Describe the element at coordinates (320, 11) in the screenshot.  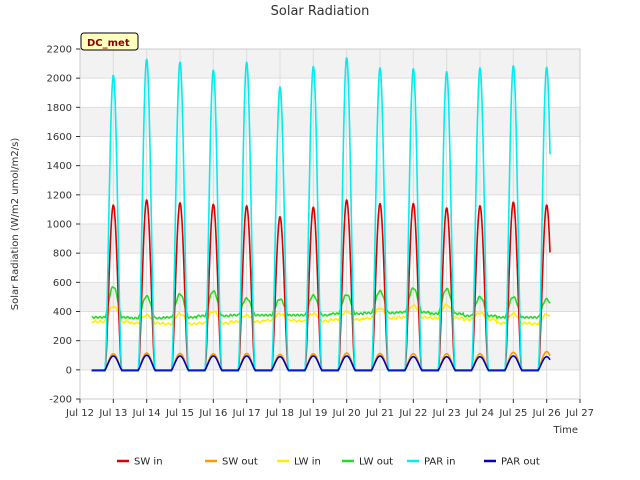
I see `chart-title: Solar Radiation` at that location.